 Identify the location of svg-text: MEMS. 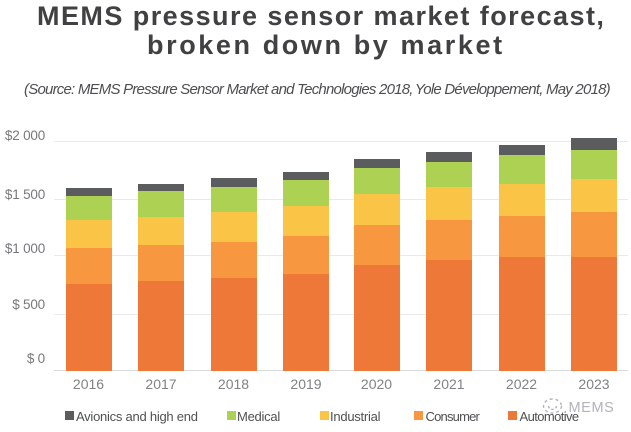
(592, 408).